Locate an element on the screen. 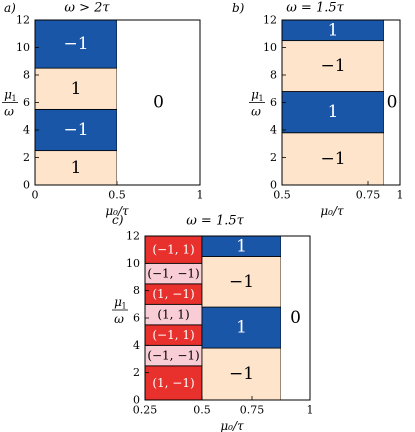  region-label-9: −1 is located at coordinates (241, 282).